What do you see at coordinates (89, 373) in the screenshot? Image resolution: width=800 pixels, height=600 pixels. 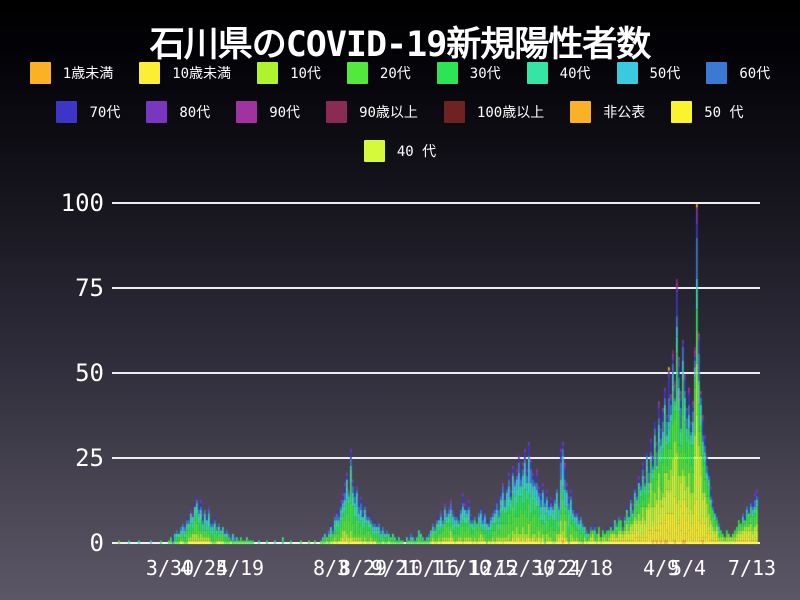 I see `y-tick-label-50: 50` at bounding box center [89, 373].